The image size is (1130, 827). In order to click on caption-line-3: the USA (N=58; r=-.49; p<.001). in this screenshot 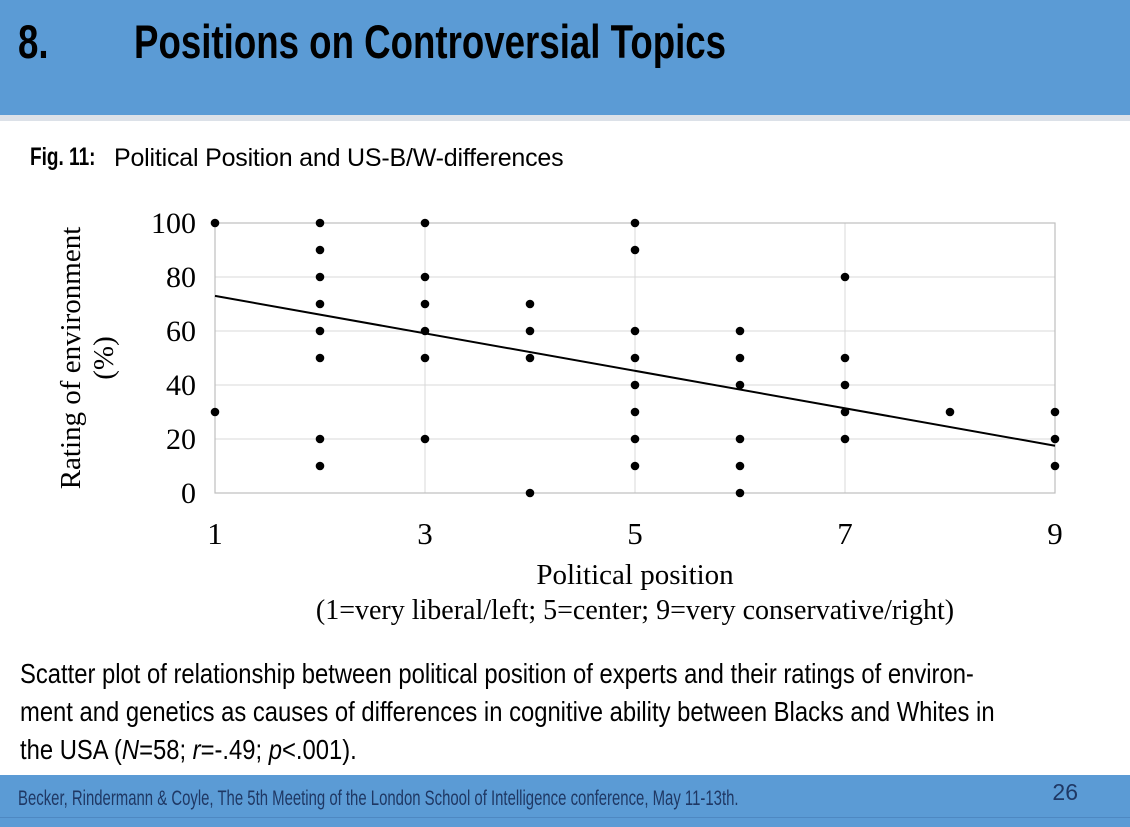, I will do `click(188, 749)`.